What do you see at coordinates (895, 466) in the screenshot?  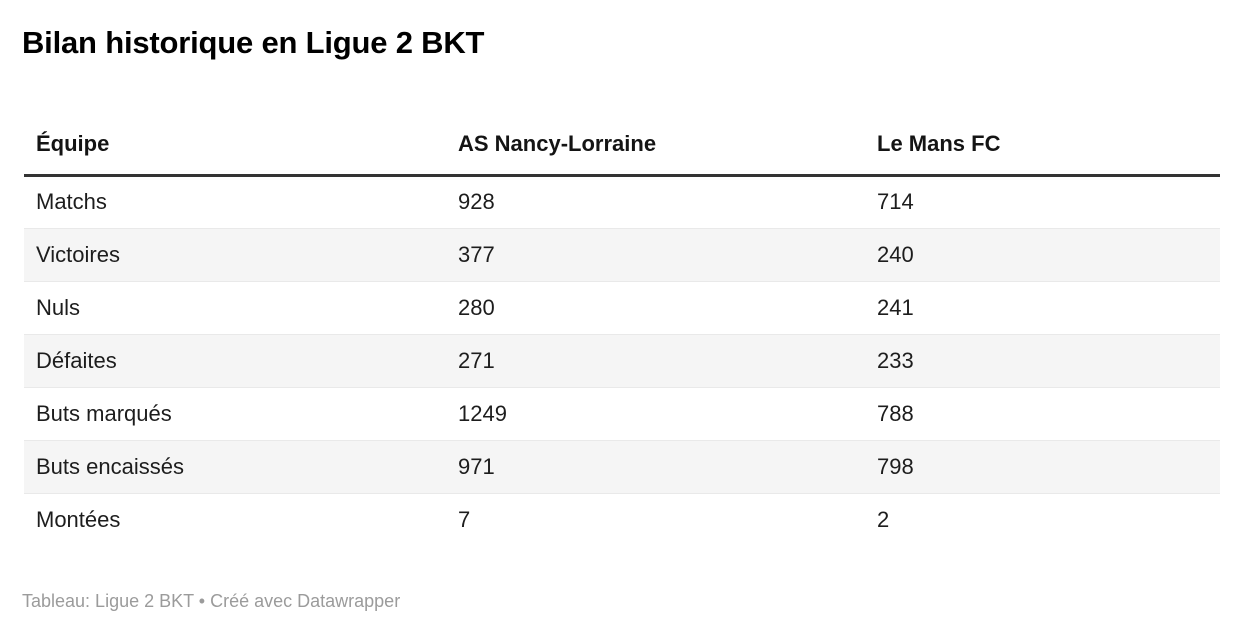 I see `cell-value: 798` at bounding box center [895, 466].